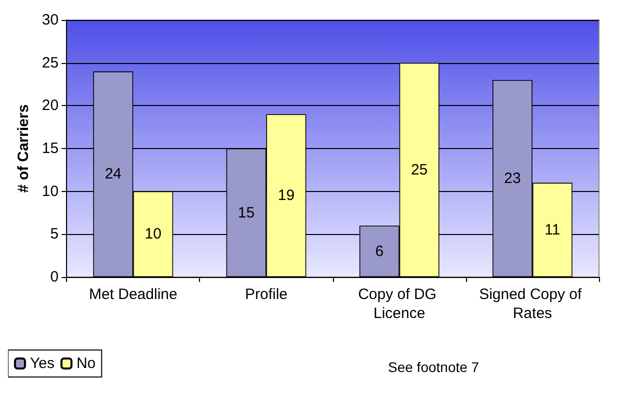  What do you see at coordinates (246, 213) in the screenshot?
I see `data-label: 15` at bounding box center [246, 213].